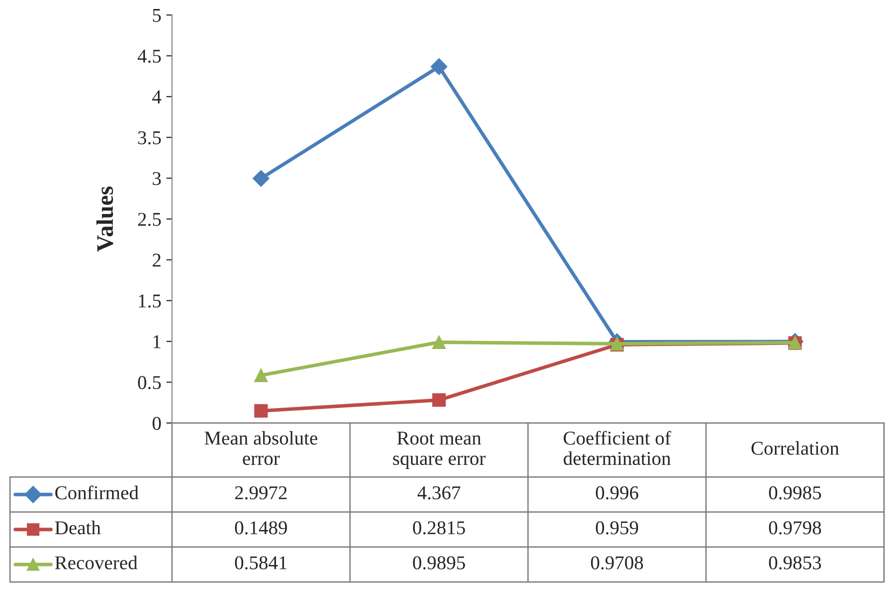 Image resolution: width=885 pixels, height=589 pixels. Describe the element at coordinates (617, 563) in the screenshot. I see `data-label: 0.9708` at that location.